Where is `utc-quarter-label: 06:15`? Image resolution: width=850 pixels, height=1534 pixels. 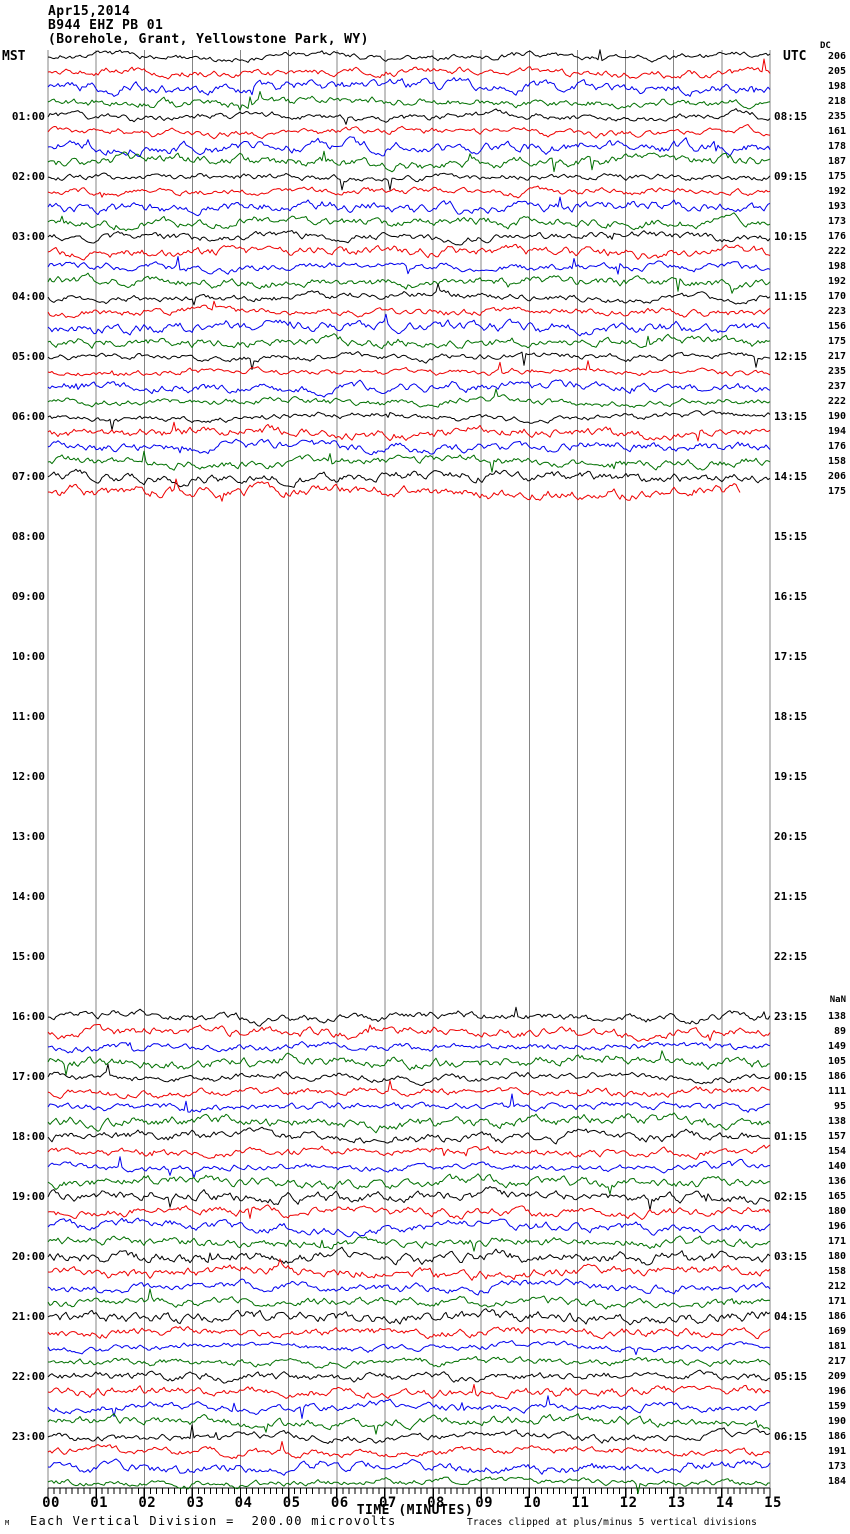 utc-quarter-label: 06:15 is located at coordinates (791, 1436).